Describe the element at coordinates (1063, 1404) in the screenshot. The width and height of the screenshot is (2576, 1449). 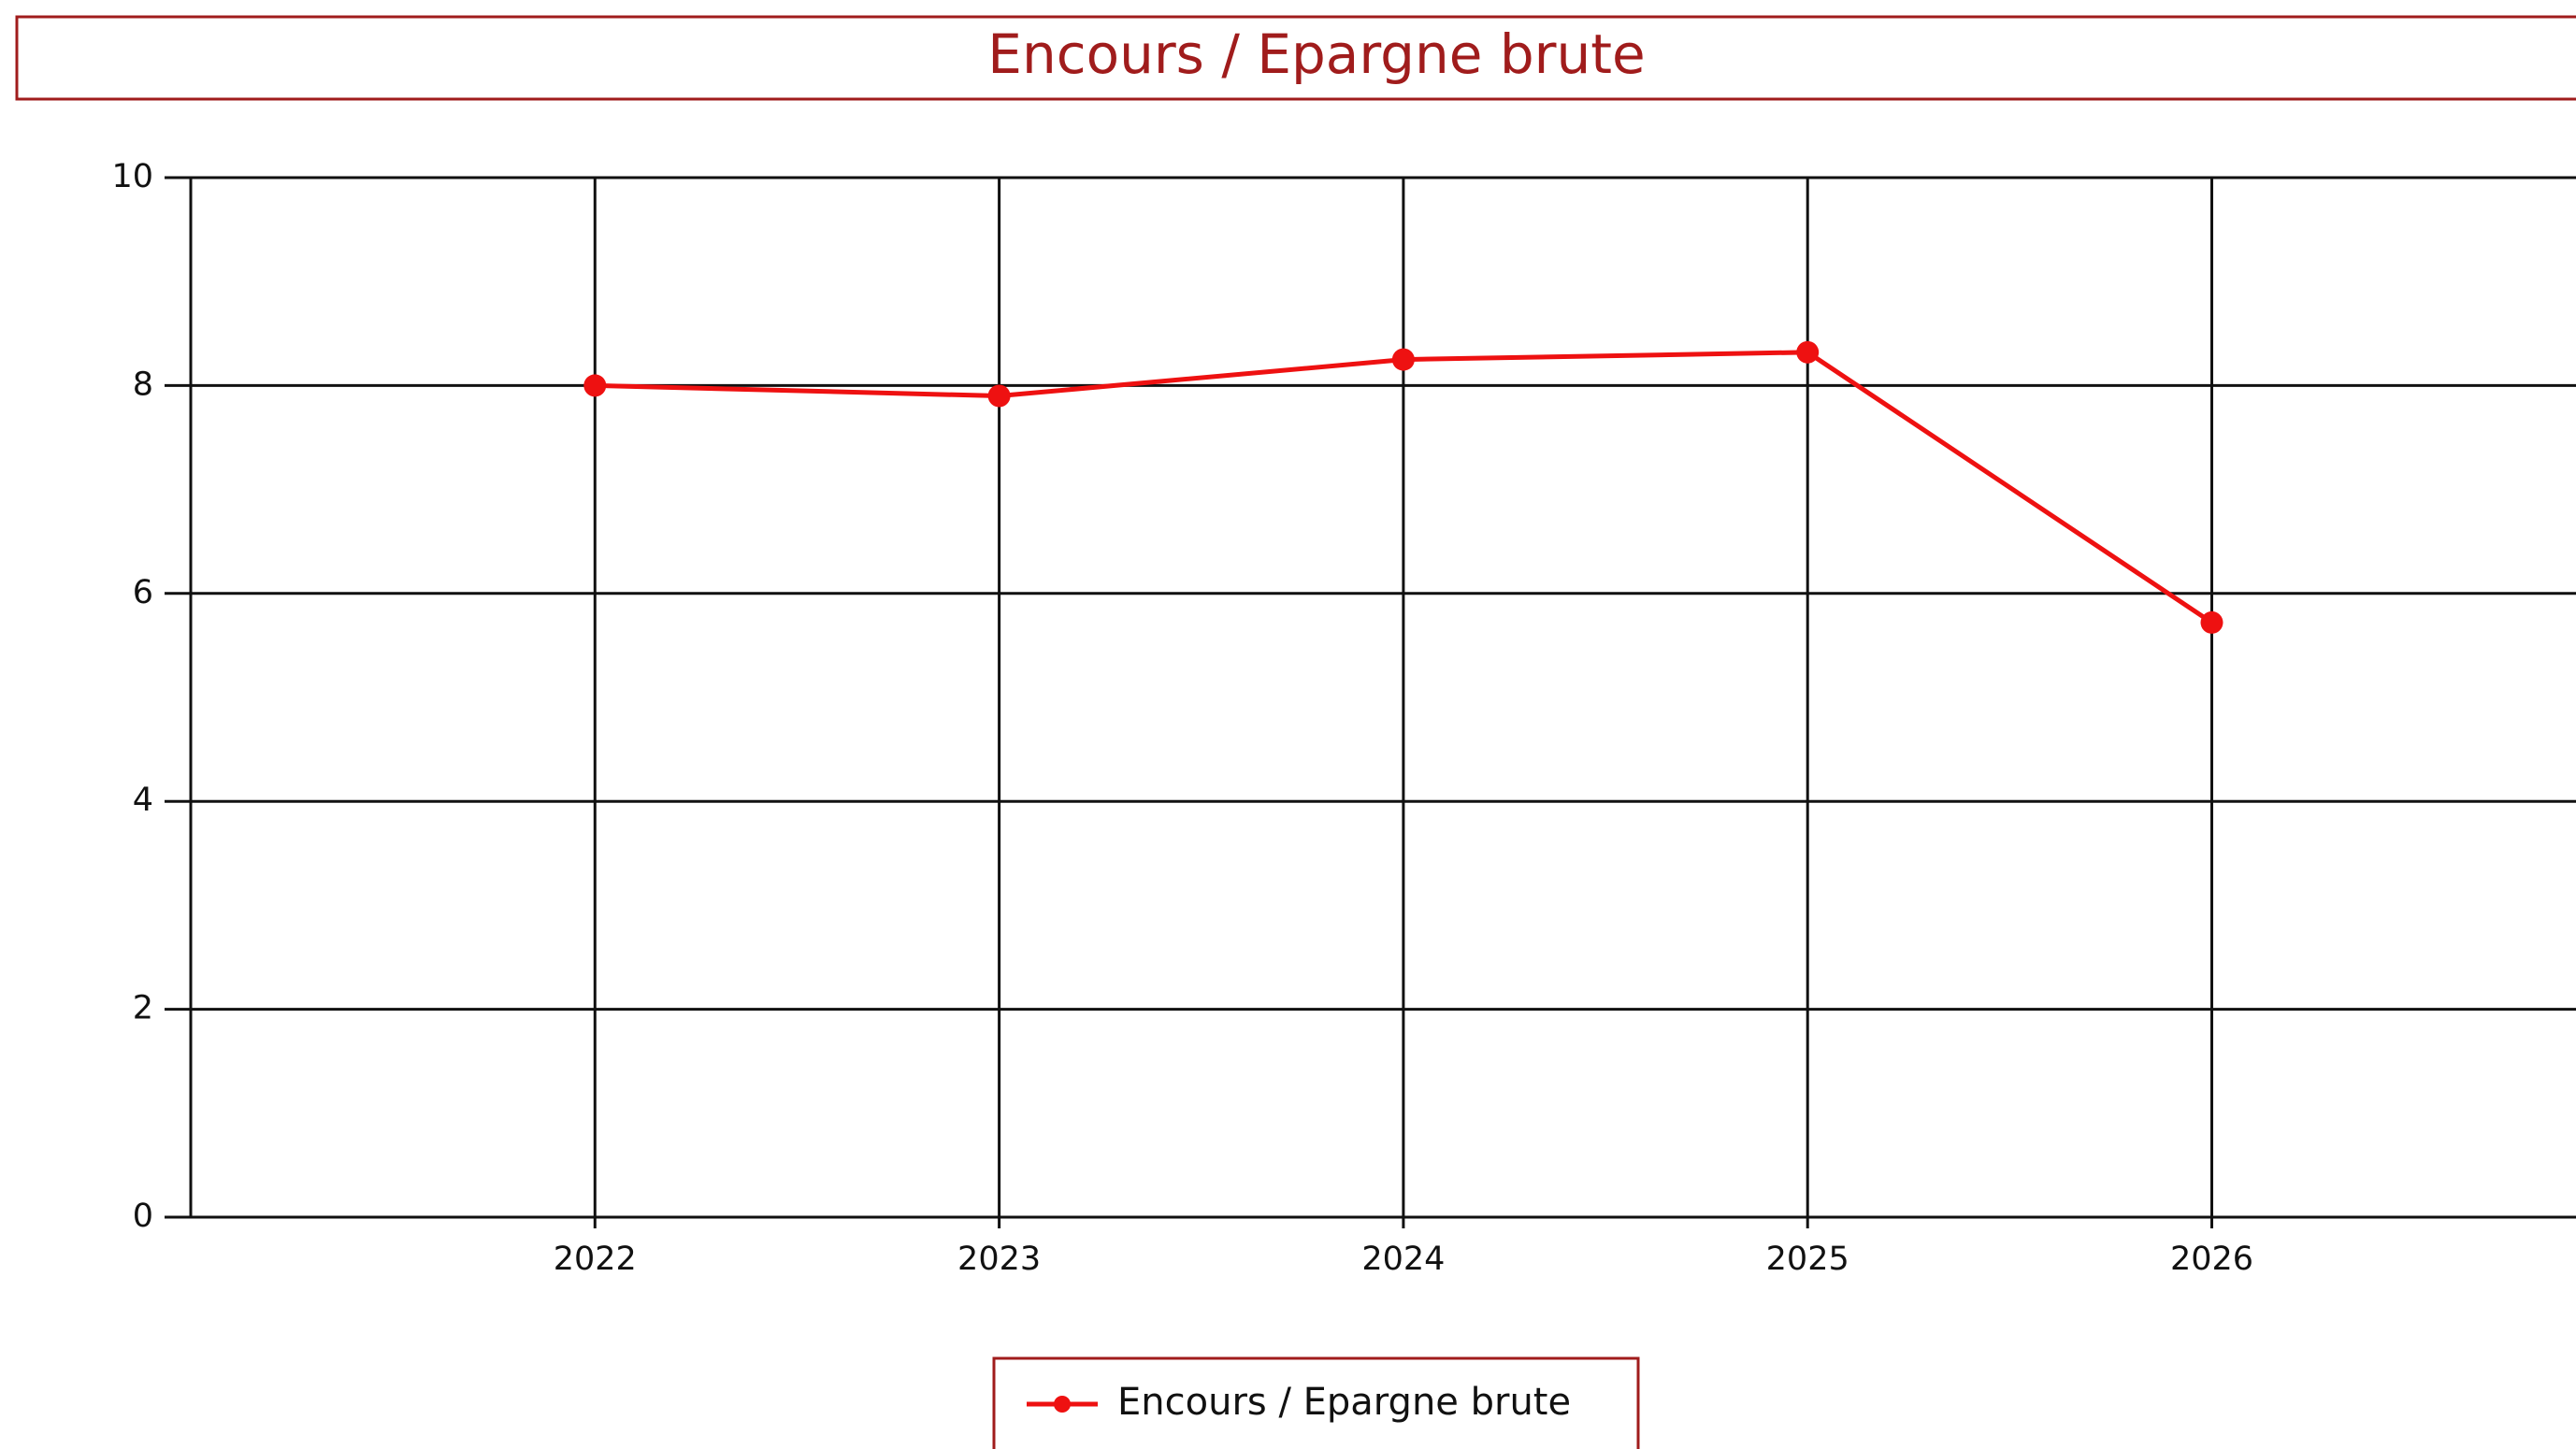
I see `legend-marker` at that location.